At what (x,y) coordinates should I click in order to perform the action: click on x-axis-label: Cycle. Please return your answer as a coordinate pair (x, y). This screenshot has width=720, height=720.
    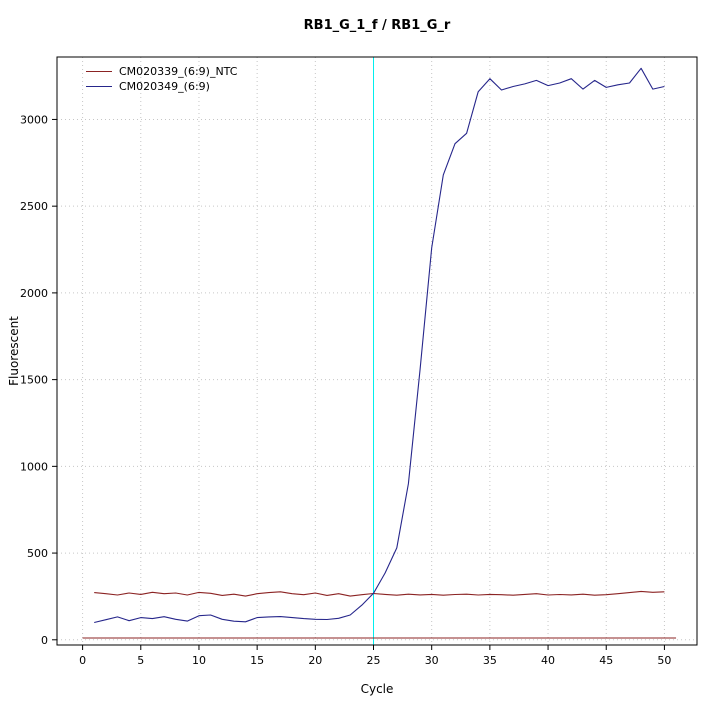
    Looking at the image, I should click on (377, 689).